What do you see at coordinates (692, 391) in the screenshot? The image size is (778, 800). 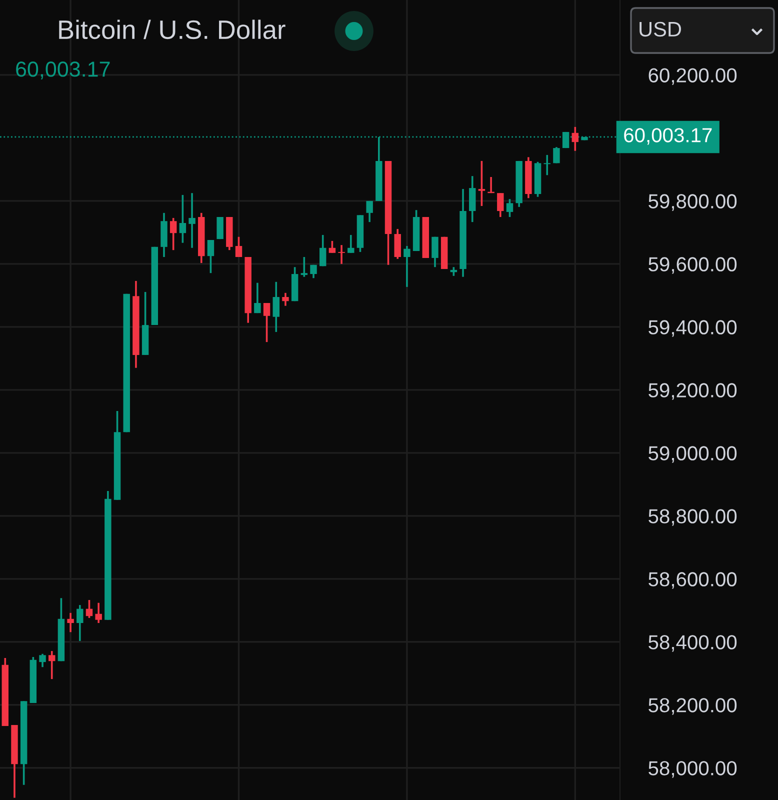 I see `y-tick-label: 59,200.00` at bounding box center [692, 391].